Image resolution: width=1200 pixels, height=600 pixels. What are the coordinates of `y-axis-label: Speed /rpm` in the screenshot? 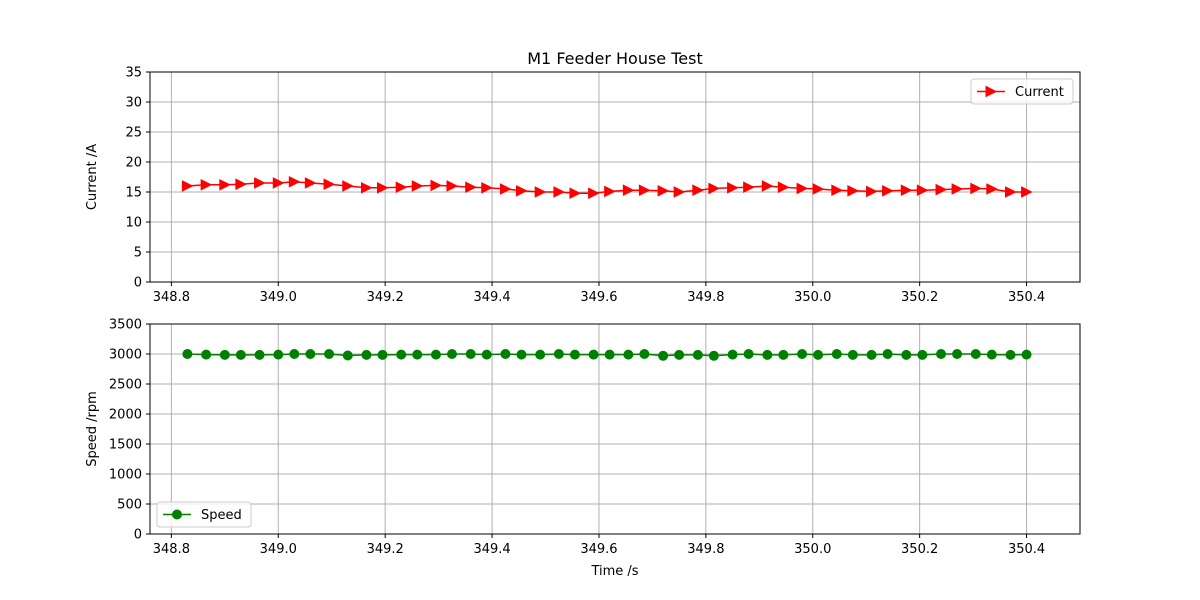 It's located at (92, 429).